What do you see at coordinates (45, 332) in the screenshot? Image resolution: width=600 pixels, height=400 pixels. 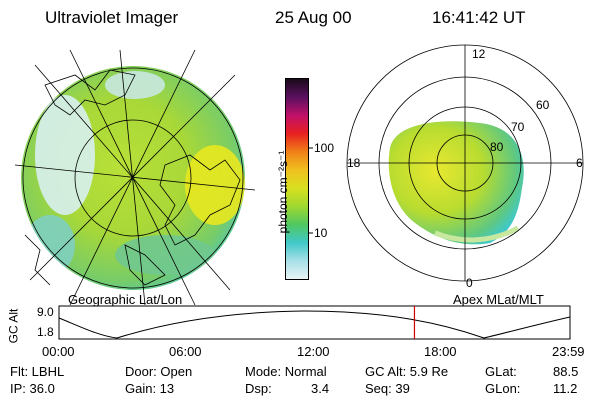 I see `timeline-y-bottom: 1.8` at bounding box center [45, 332].